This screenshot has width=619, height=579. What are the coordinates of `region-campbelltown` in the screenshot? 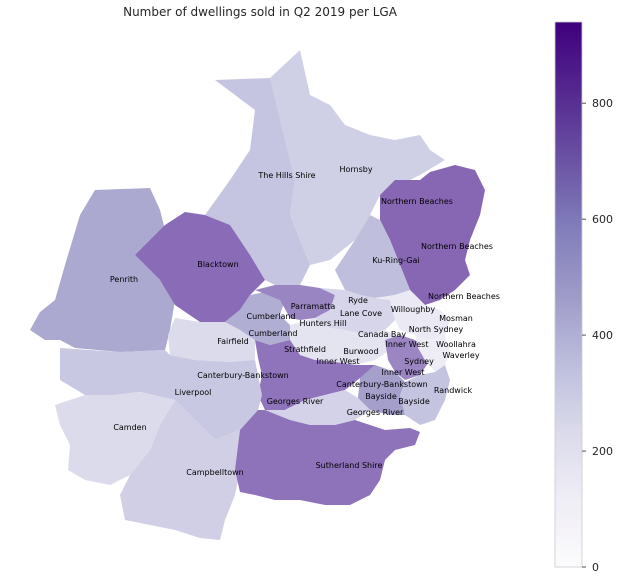 It's located at (180, 470).